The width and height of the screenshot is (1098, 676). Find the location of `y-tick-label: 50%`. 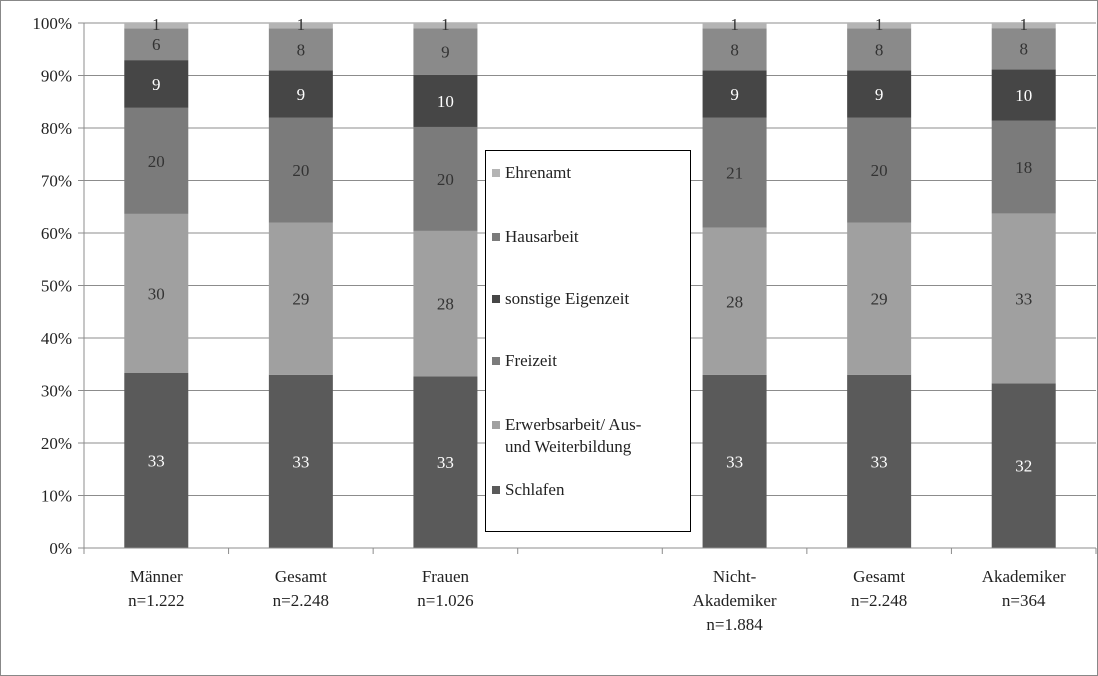

y-tick-label: 50% is located at coordinates (56, 286).